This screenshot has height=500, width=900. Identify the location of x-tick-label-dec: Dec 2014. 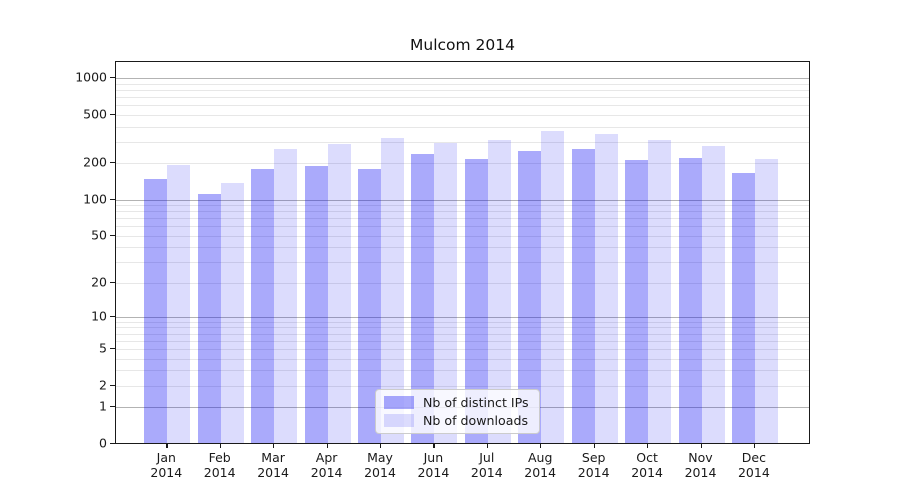
(754, 465).